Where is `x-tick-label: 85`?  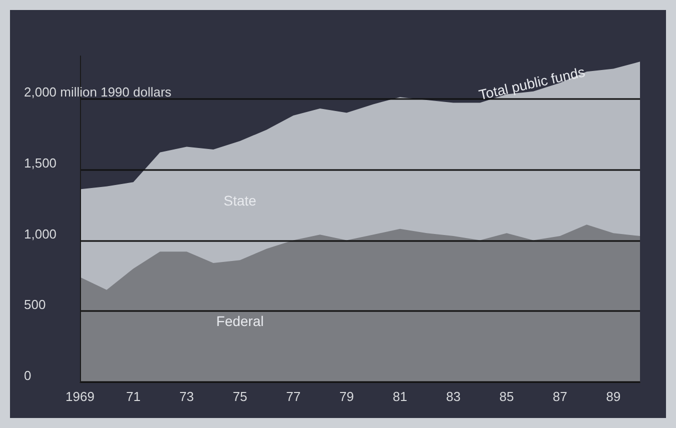 x-tick-label: 85 is located at coordinates (506, 396).